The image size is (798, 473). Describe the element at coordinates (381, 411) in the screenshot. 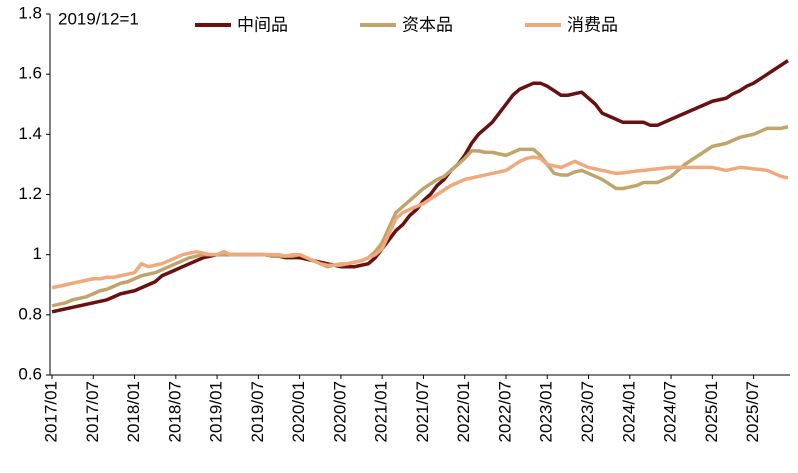

I see `x-tick-label: 2021/01` at that location.